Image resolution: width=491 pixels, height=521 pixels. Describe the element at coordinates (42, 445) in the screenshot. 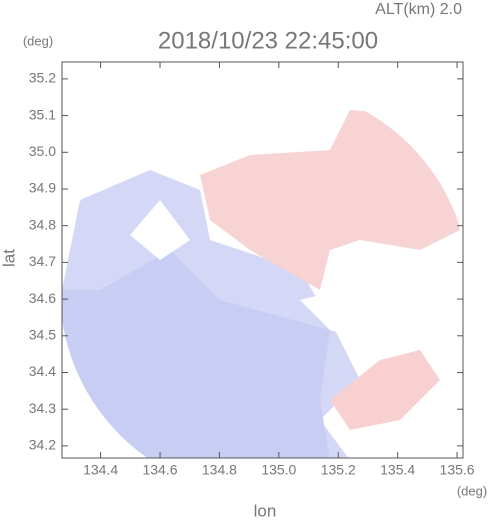

I see `y-tick-label: 34.2` at that location.